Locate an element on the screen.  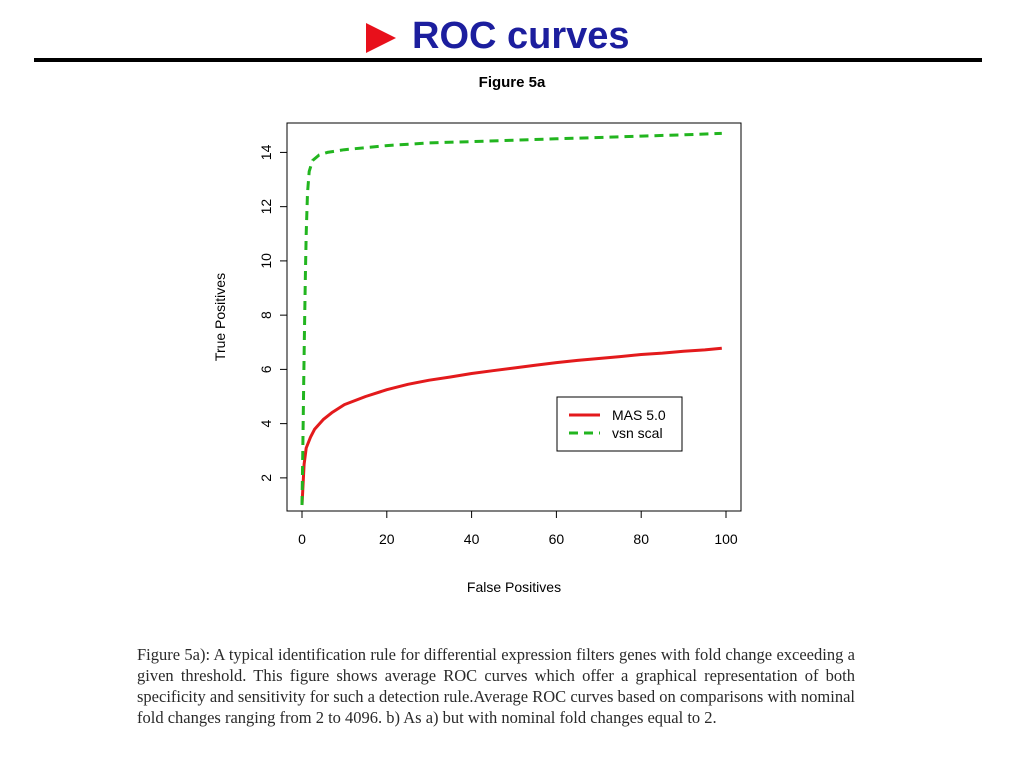
legend-label: vsn scal is located at coordinates (637, 433).